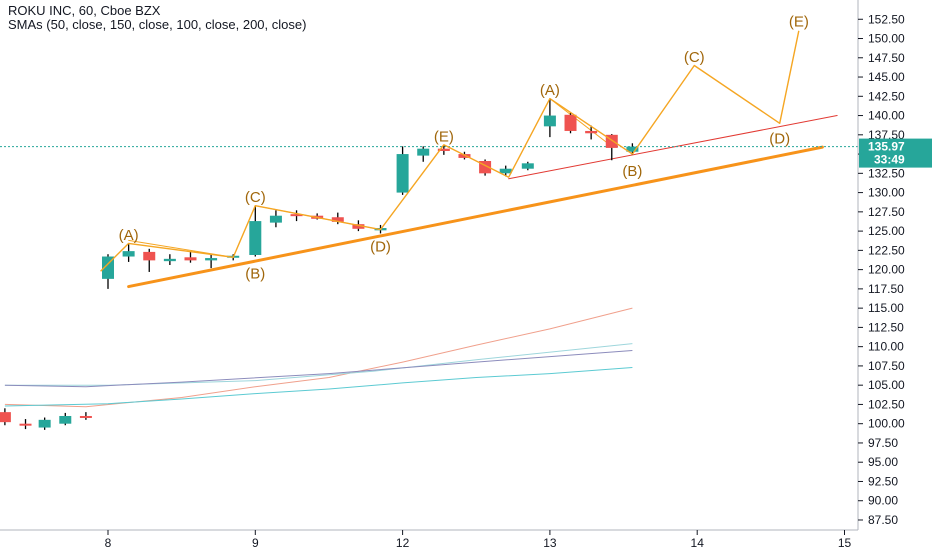 The image size is (932, 550). Describe the element at coordinates (698, 543) in the screenshot. I see `x-tick-label: 14` at that location.